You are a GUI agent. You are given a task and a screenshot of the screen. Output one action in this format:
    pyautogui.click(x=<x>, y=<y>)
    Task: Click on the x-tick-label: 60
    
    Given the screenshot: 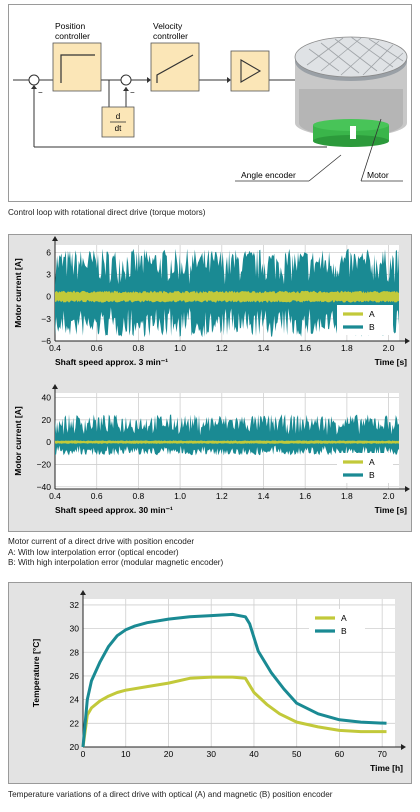 What is the action you would take?
    pyautogui.click(x=340, y=754)
    